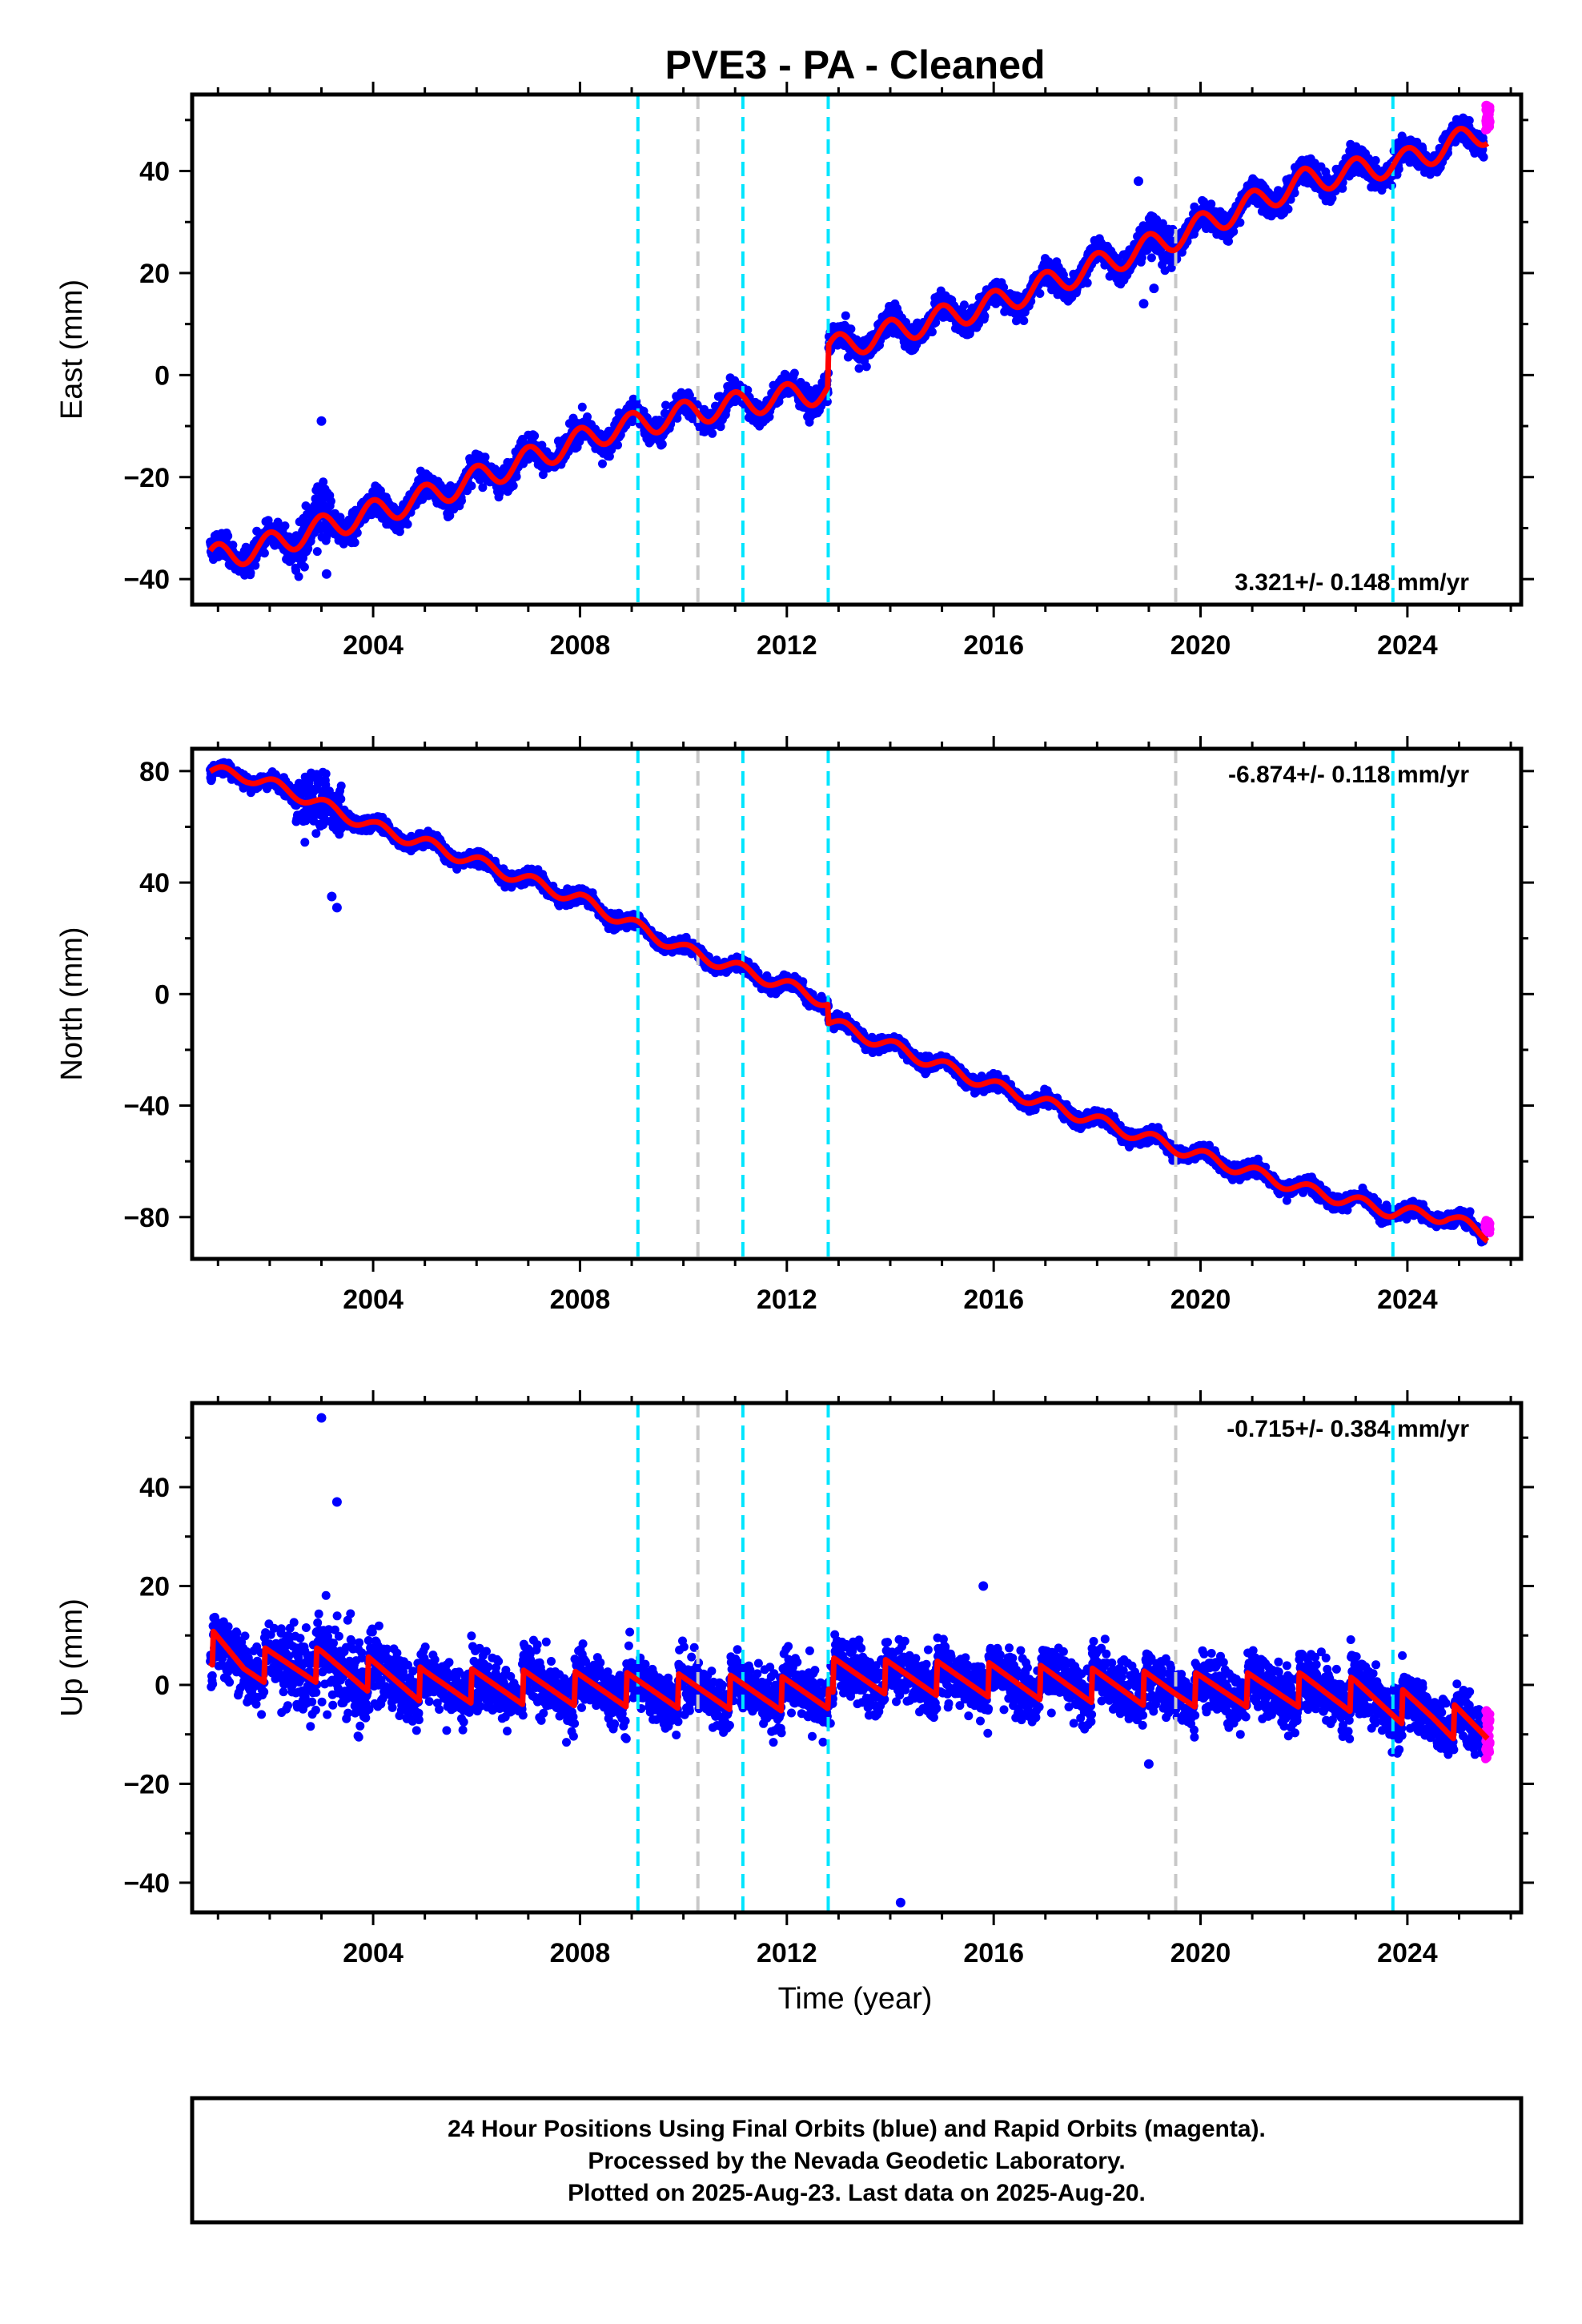  I want to click on y-tick-label: 0, so click(162, 375).